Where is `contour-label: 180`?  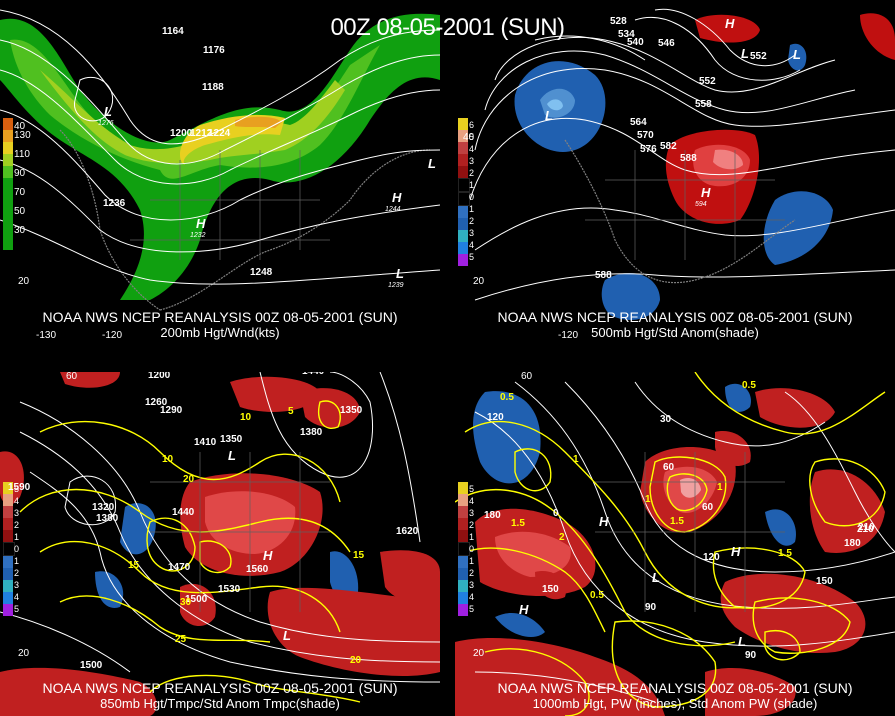
contour-label: 180 is located at coordinates (852, 543).